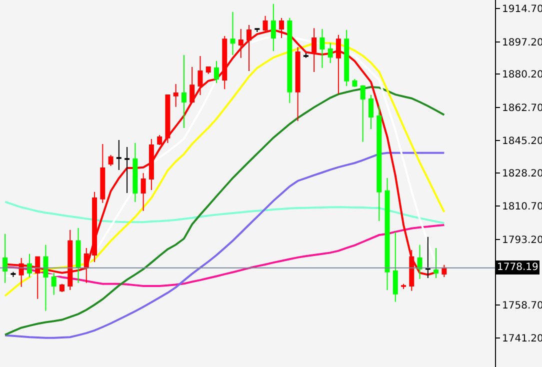 Image resolution: width=542 pixels, height=367 pixels. I want to click on line-series, so click(225, 212).